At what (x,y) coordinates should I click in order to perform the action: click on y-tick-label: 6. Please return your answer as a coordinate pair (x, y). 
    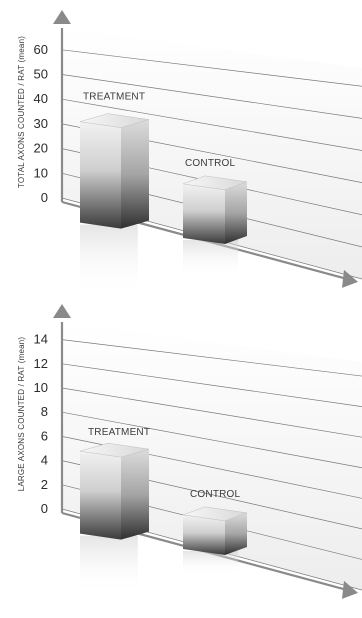
    Looking at the image, I should click on (44, 435).